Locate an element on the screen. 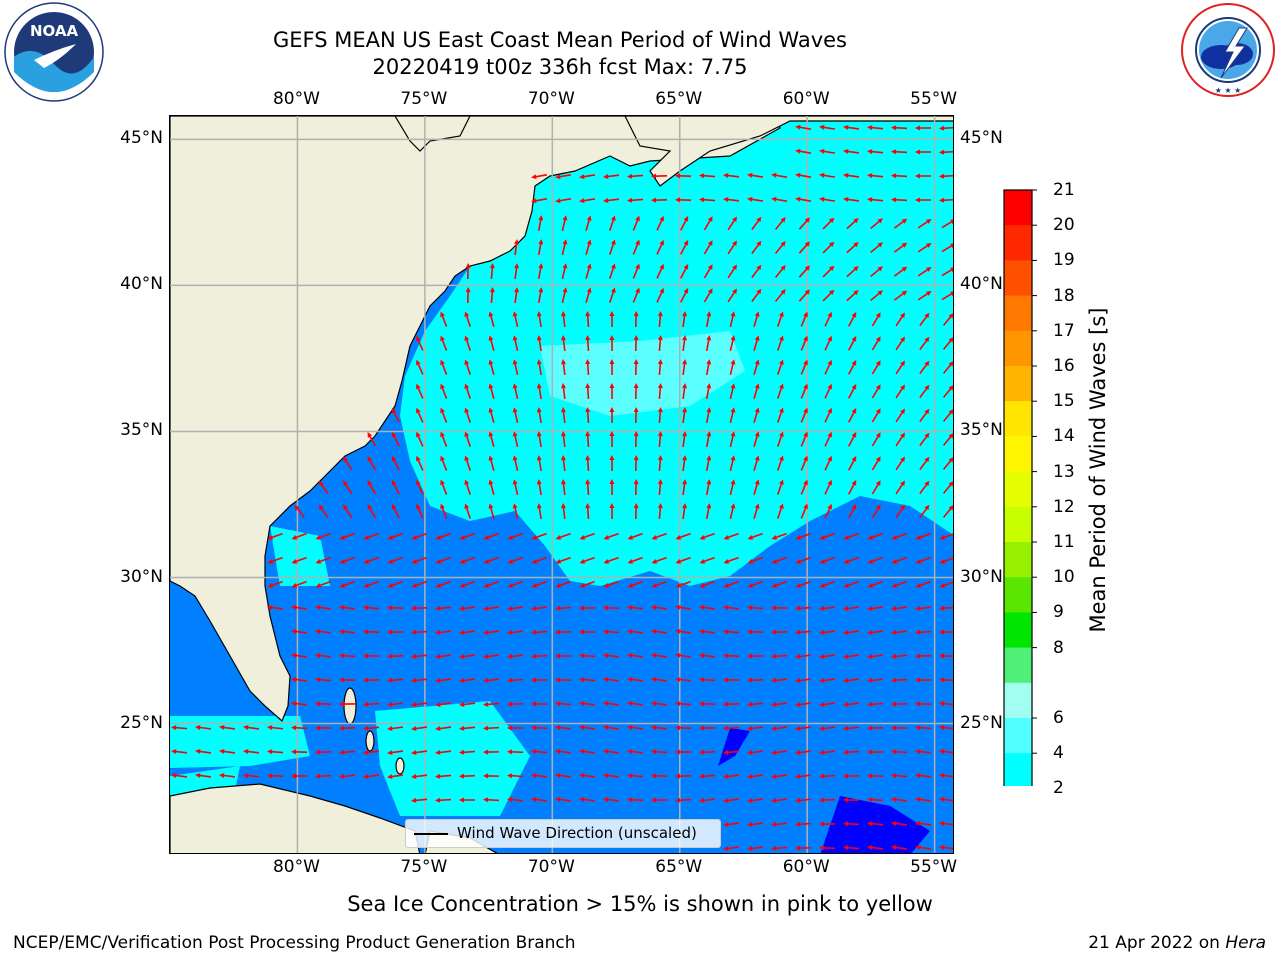  lon-tick-label-top: 65°W is located at coordinates (679, 99).